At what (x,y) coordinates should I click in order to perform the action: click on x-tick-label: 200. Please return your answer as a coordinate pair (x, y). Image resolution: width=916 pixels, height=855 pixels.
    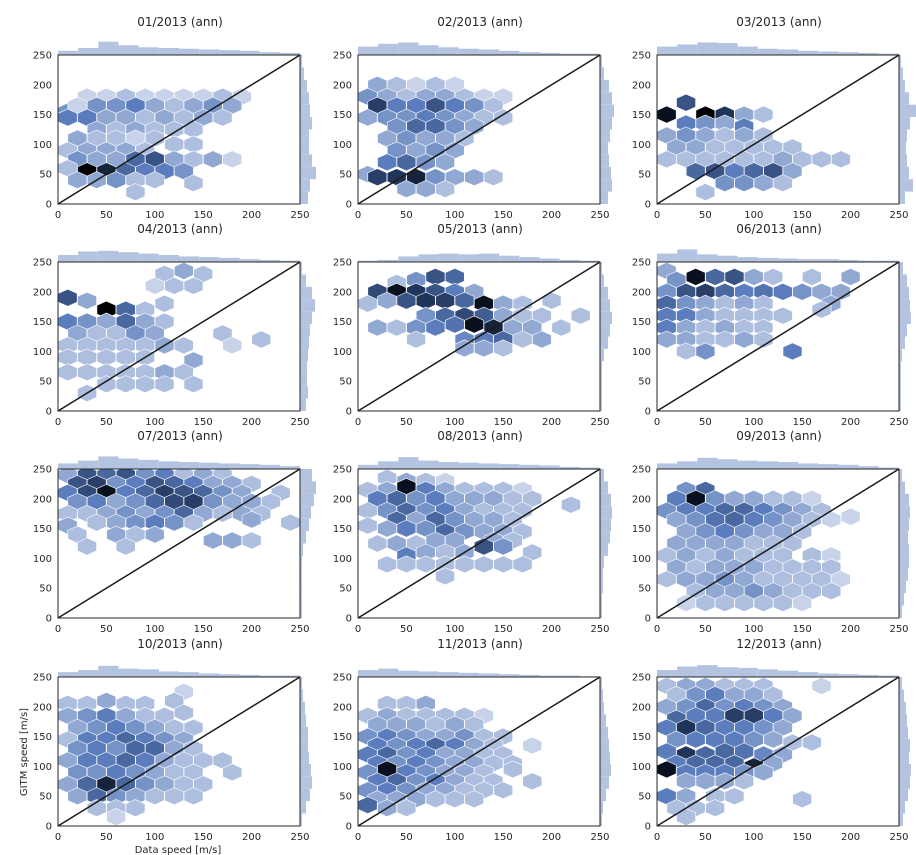
    Looking at the image, I should click on (251, 422).